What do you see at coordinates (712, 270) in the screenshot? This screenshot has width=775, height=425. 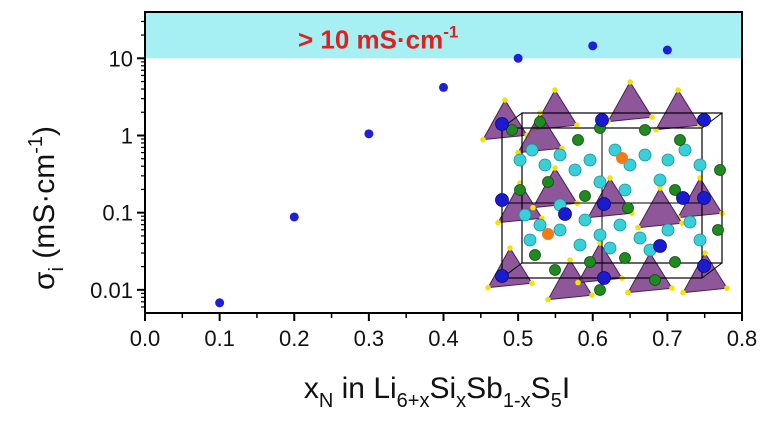 I see `unit-cell-edge` at bounding box center [712, 270].